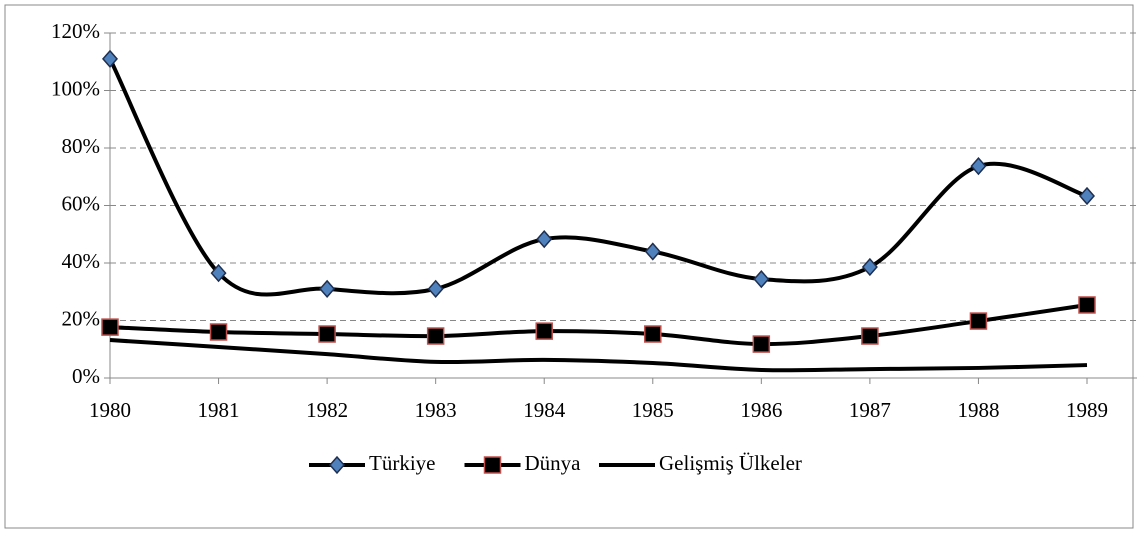  I want to click on y-tick-label: 60%, so click(81, 203).